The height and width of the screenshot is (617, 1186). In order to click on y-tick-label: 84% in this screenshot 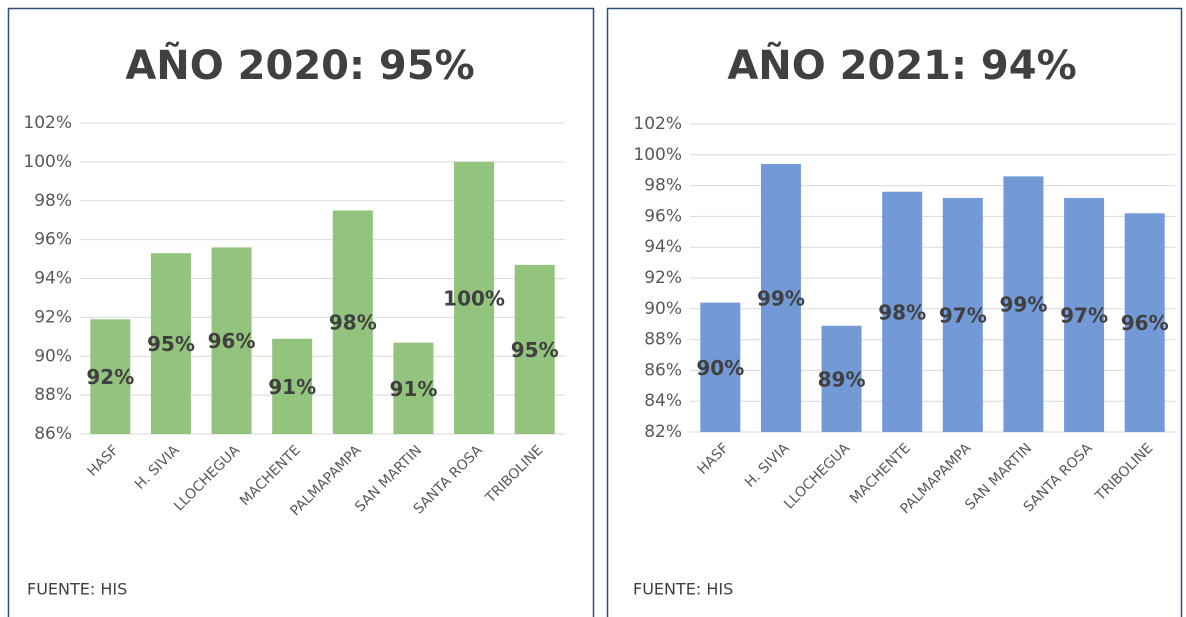, I will do `click(663, 401)`.